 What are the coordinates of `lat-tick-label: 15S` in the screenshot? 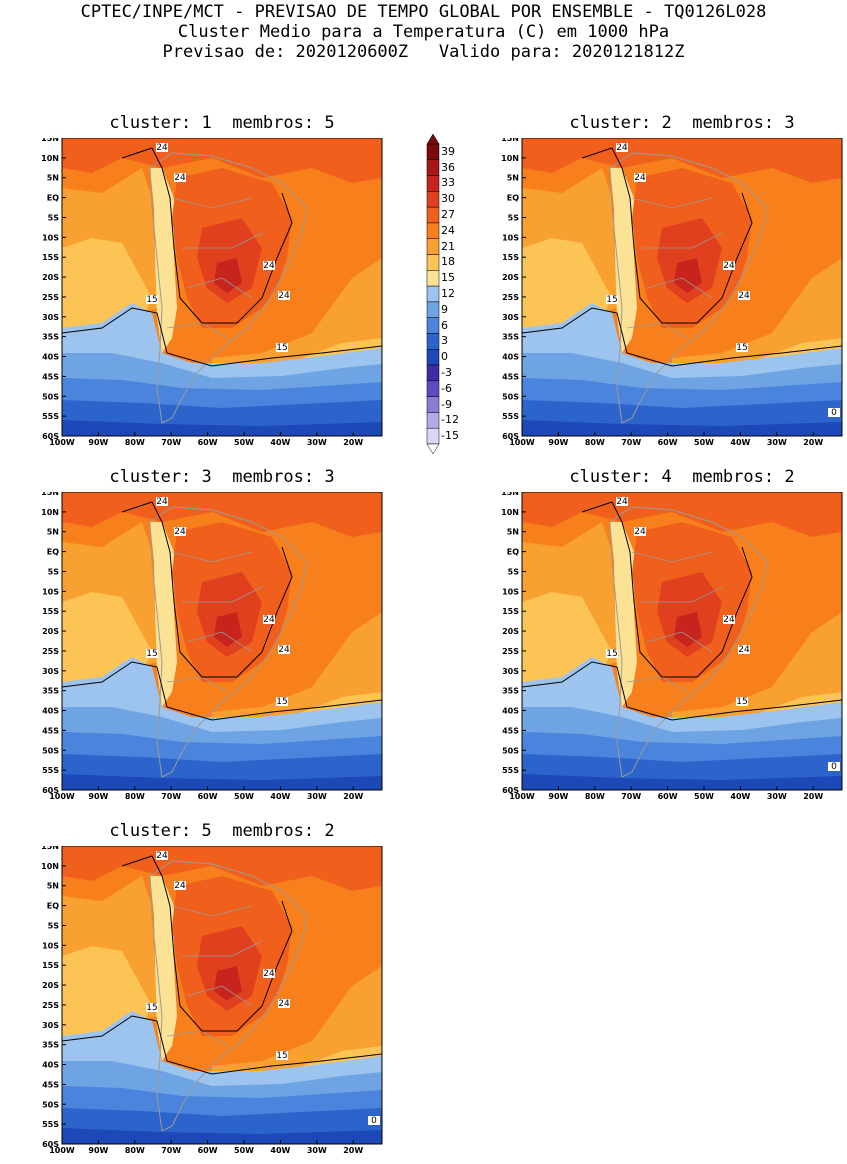 It's located at (50, 257).